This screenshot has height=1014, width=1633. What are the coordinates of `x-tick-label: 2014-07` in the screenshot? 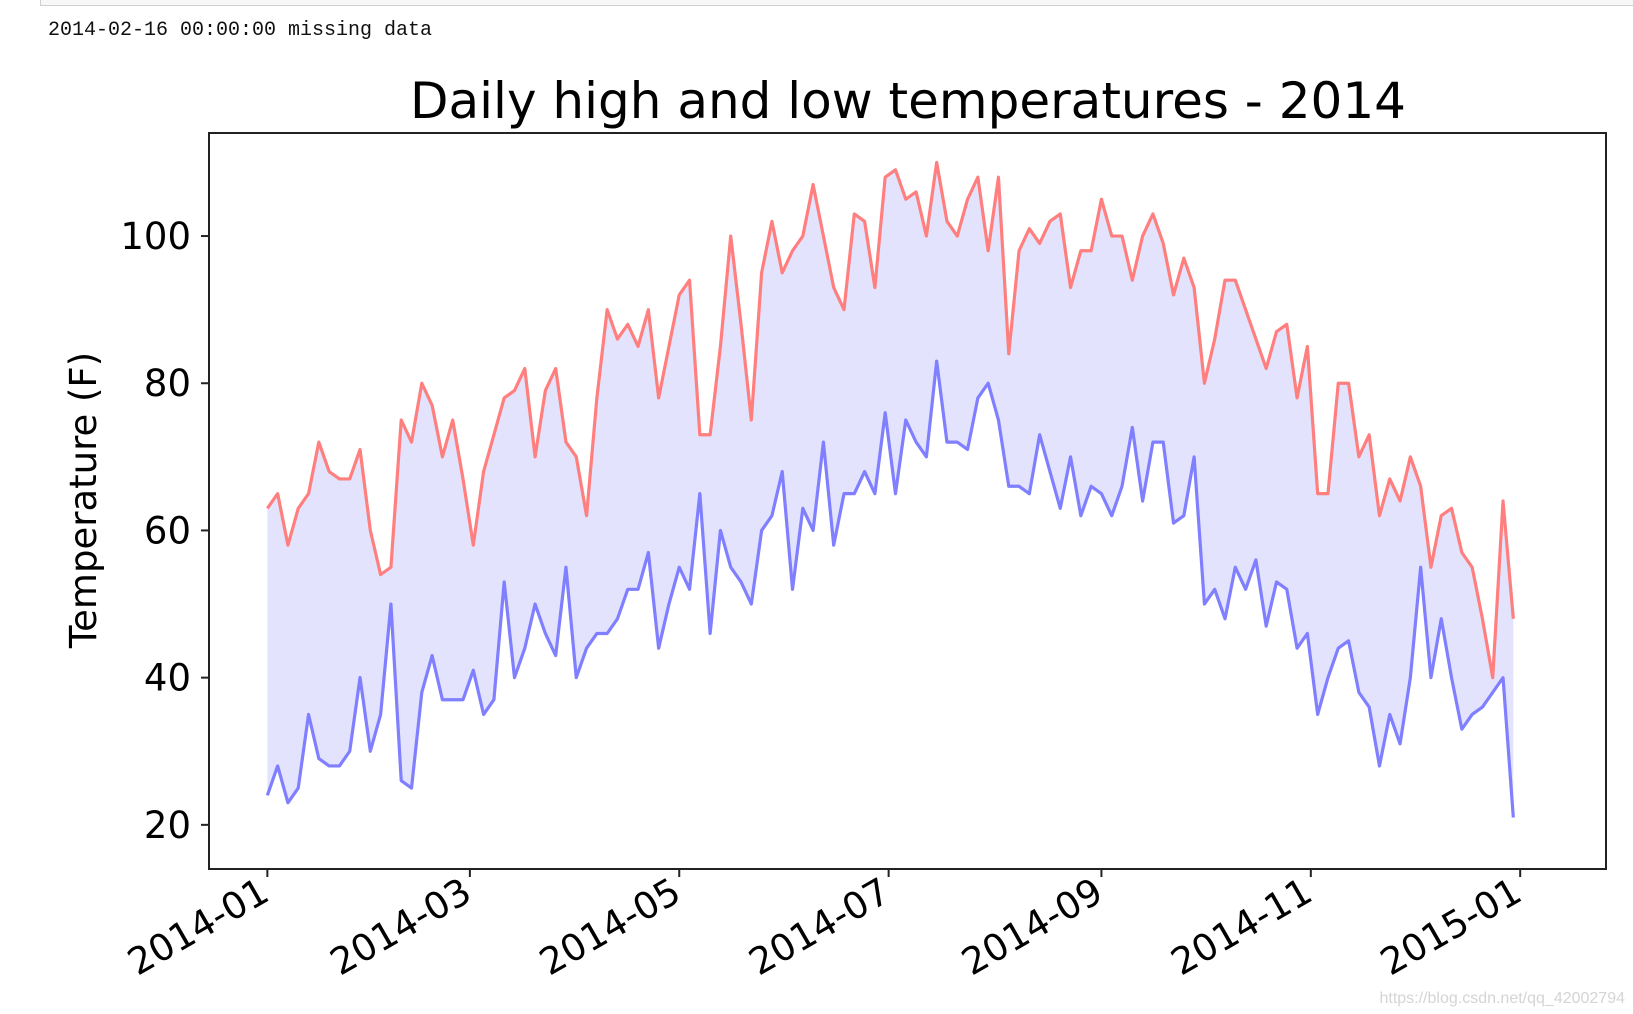 It's located at (819, 927).